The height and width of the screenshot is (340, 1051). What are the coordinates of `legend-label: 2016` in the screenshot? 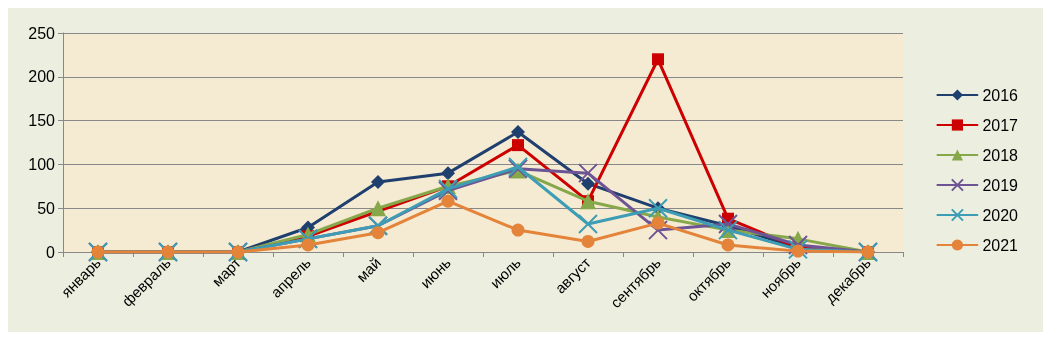 It's located at (1000, 95).